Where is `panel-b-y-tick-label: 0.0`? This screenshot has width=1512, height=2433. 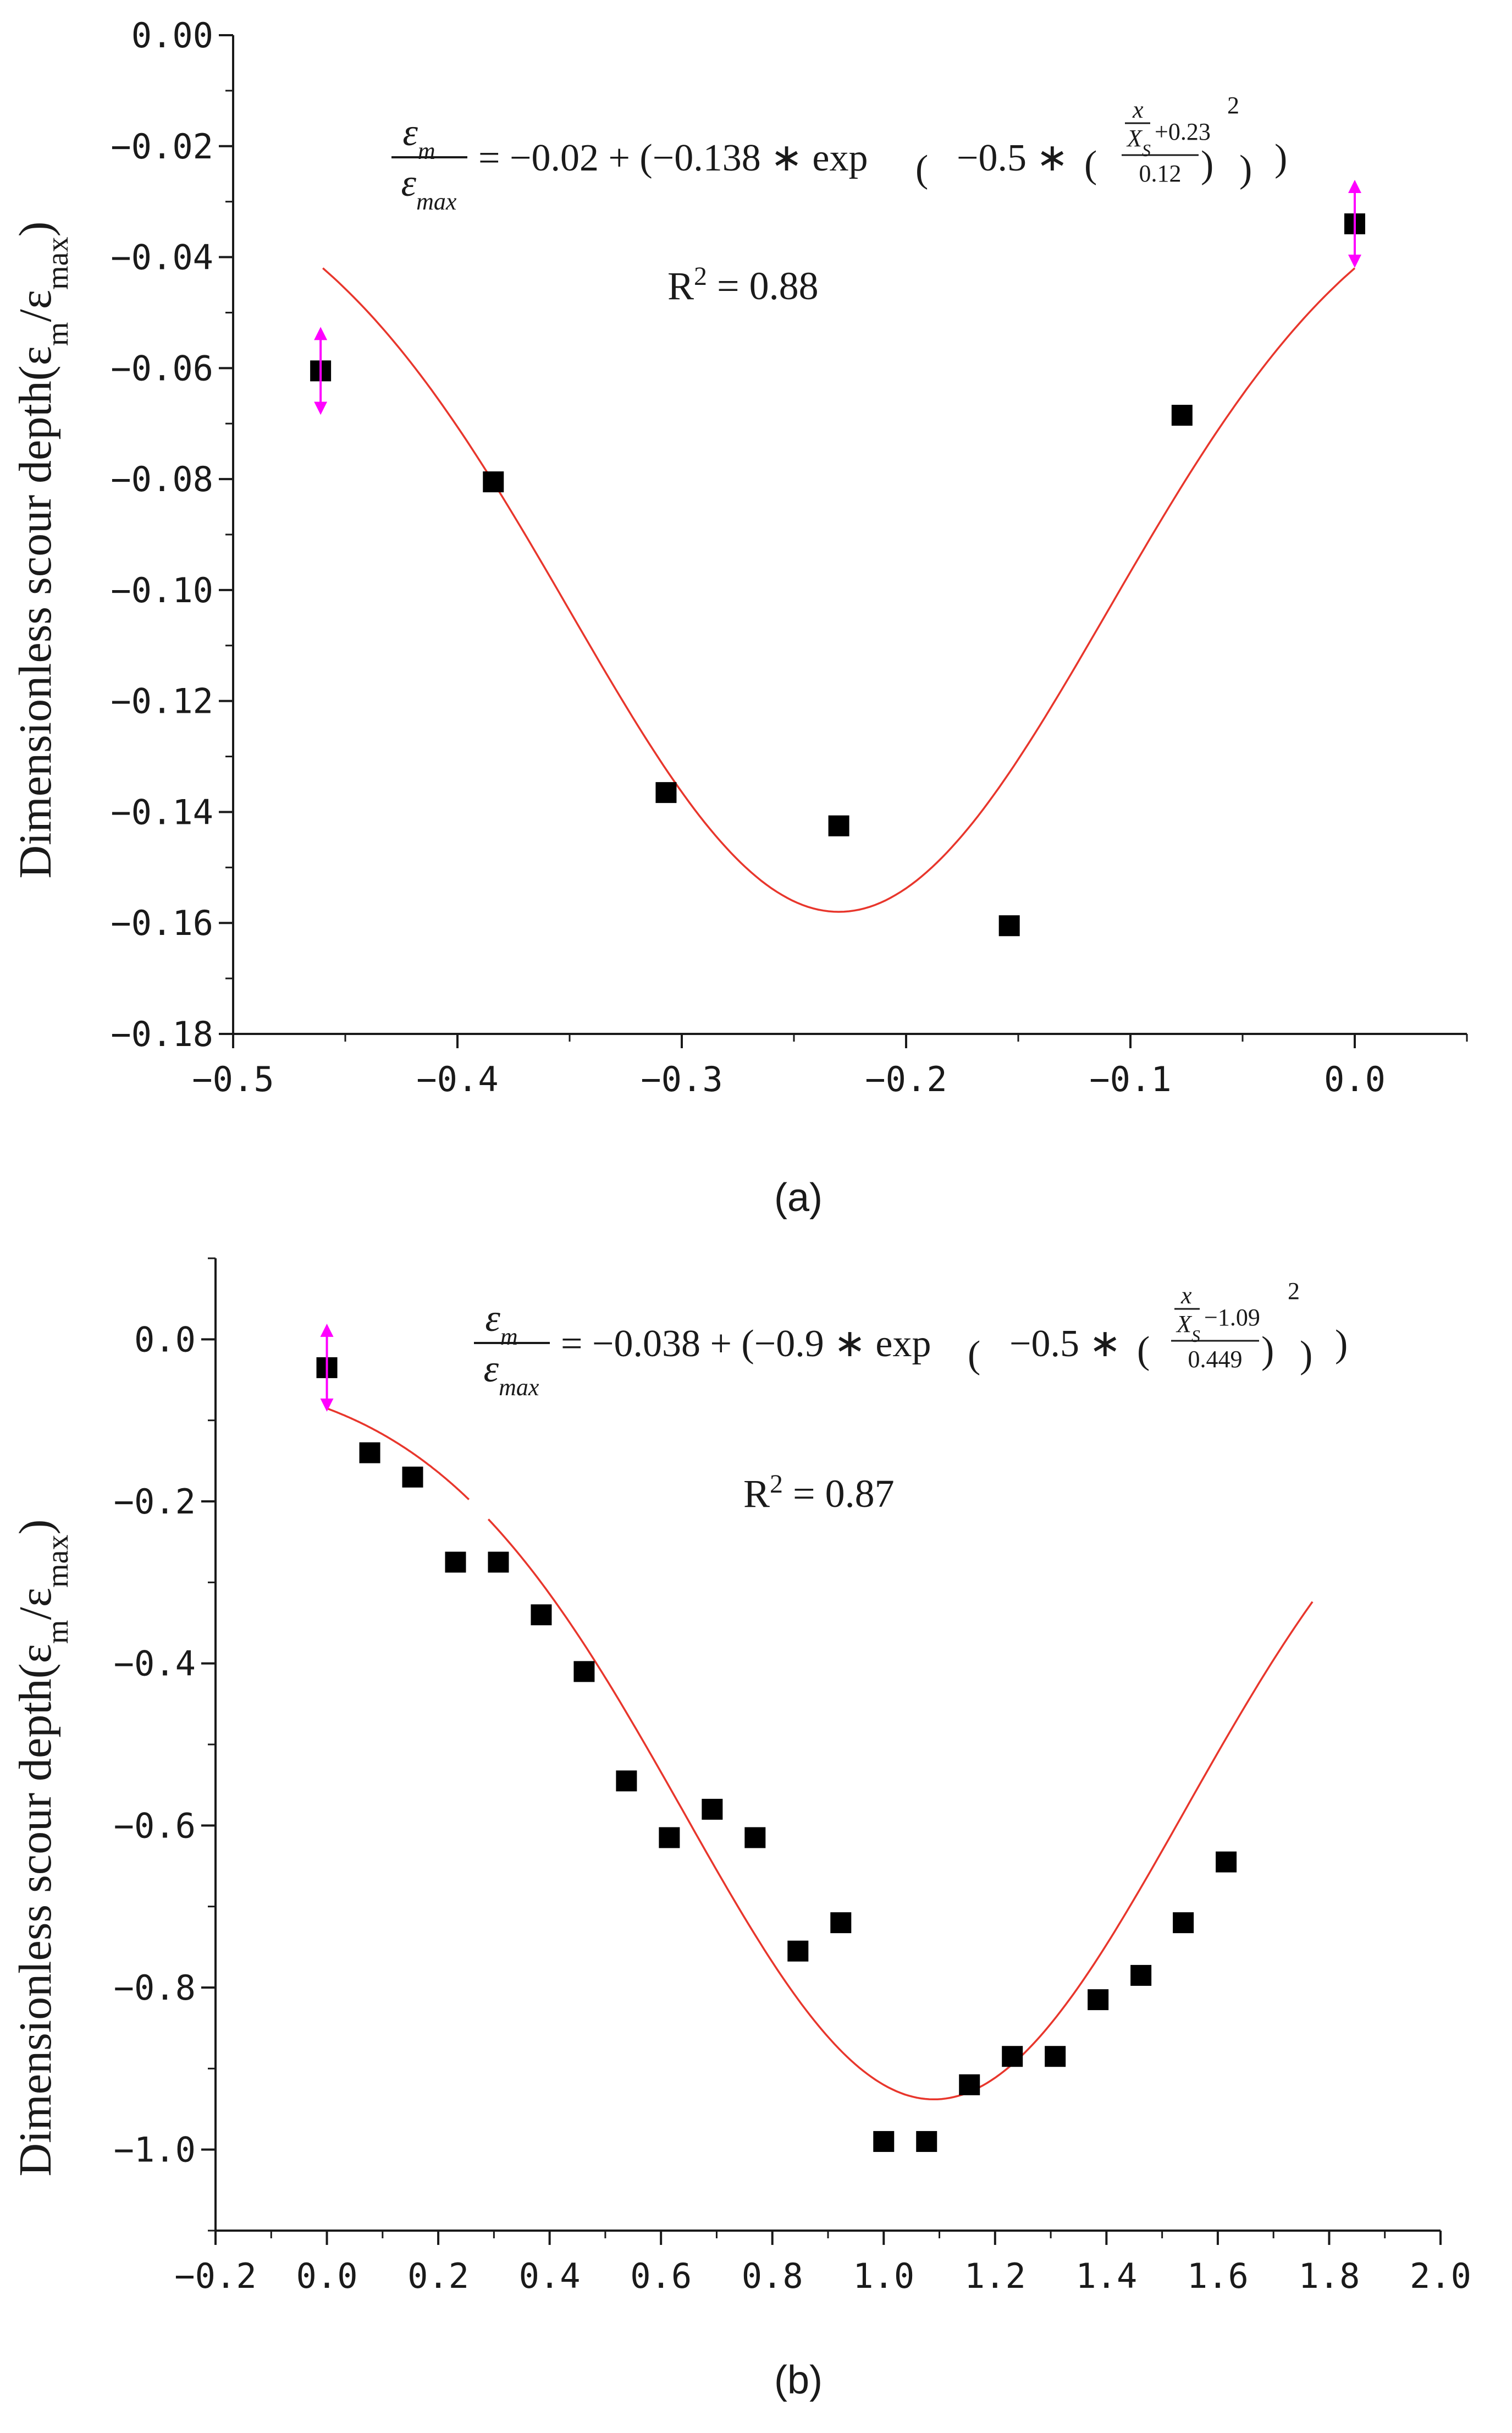
panel-b-y-tick-label: 0.0 is located at coordinates (165, 1339).